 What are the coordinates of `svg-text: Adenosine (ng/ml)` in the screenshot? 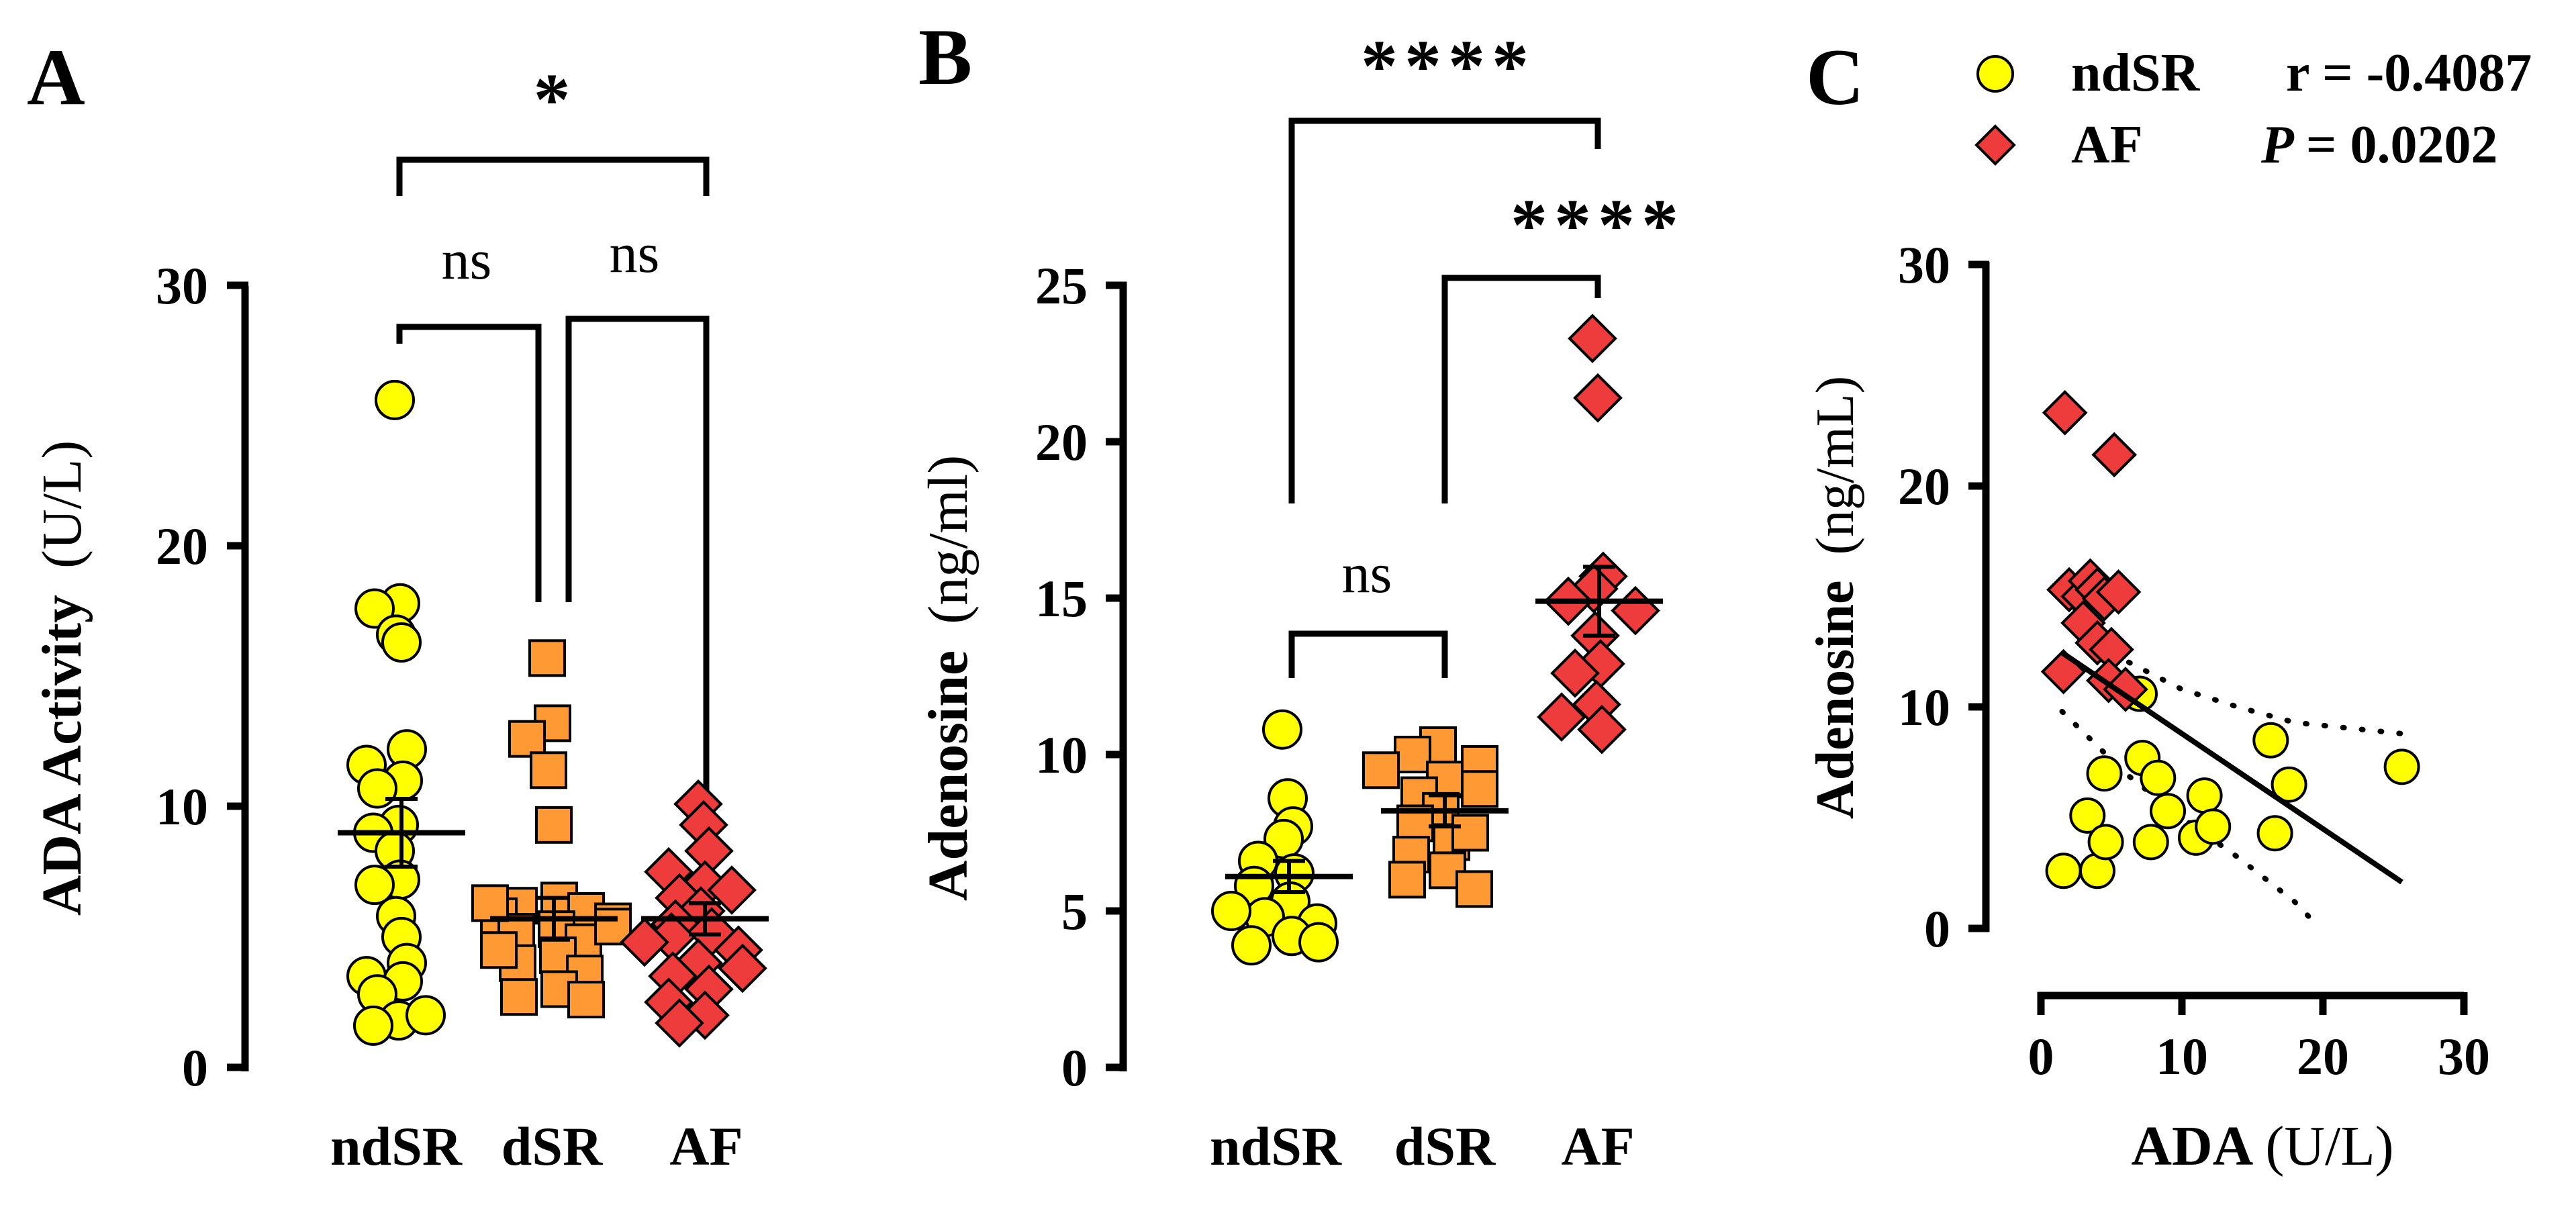 It's located at (948, 678).